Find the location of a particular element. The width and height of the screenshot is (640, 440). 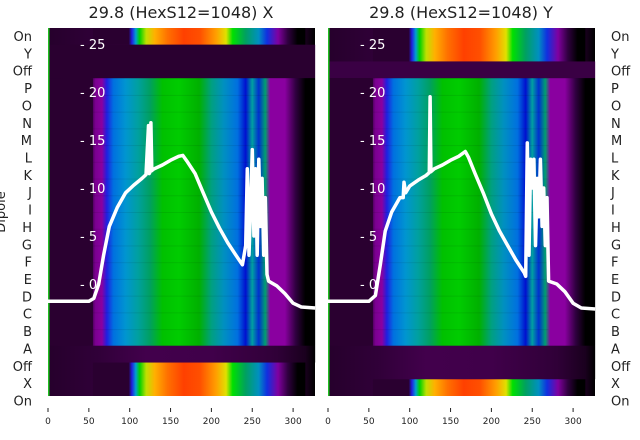

panel-x-title: 29.8 (HexS12=1048) X is located at coordinates (181, 12).